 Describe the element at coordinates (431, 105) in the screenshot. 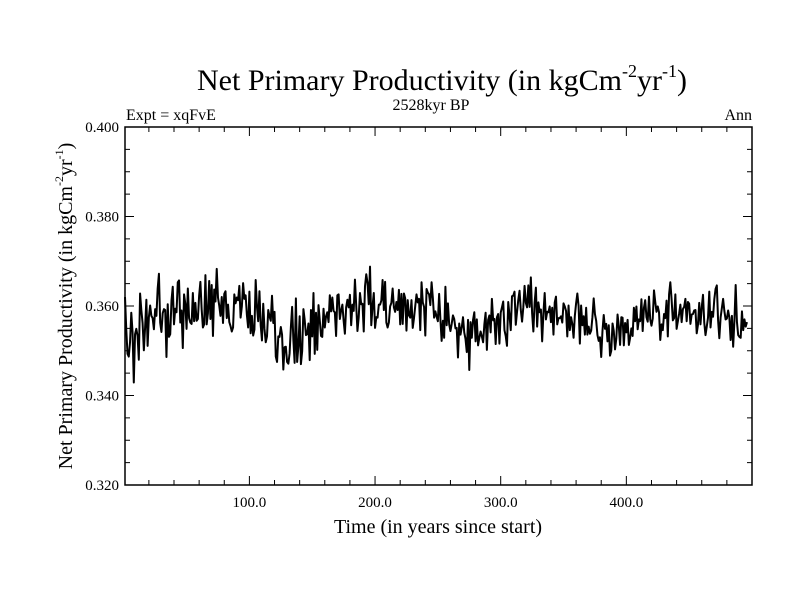

I see `chart-subtitle: 2528kyr BP` at that location.